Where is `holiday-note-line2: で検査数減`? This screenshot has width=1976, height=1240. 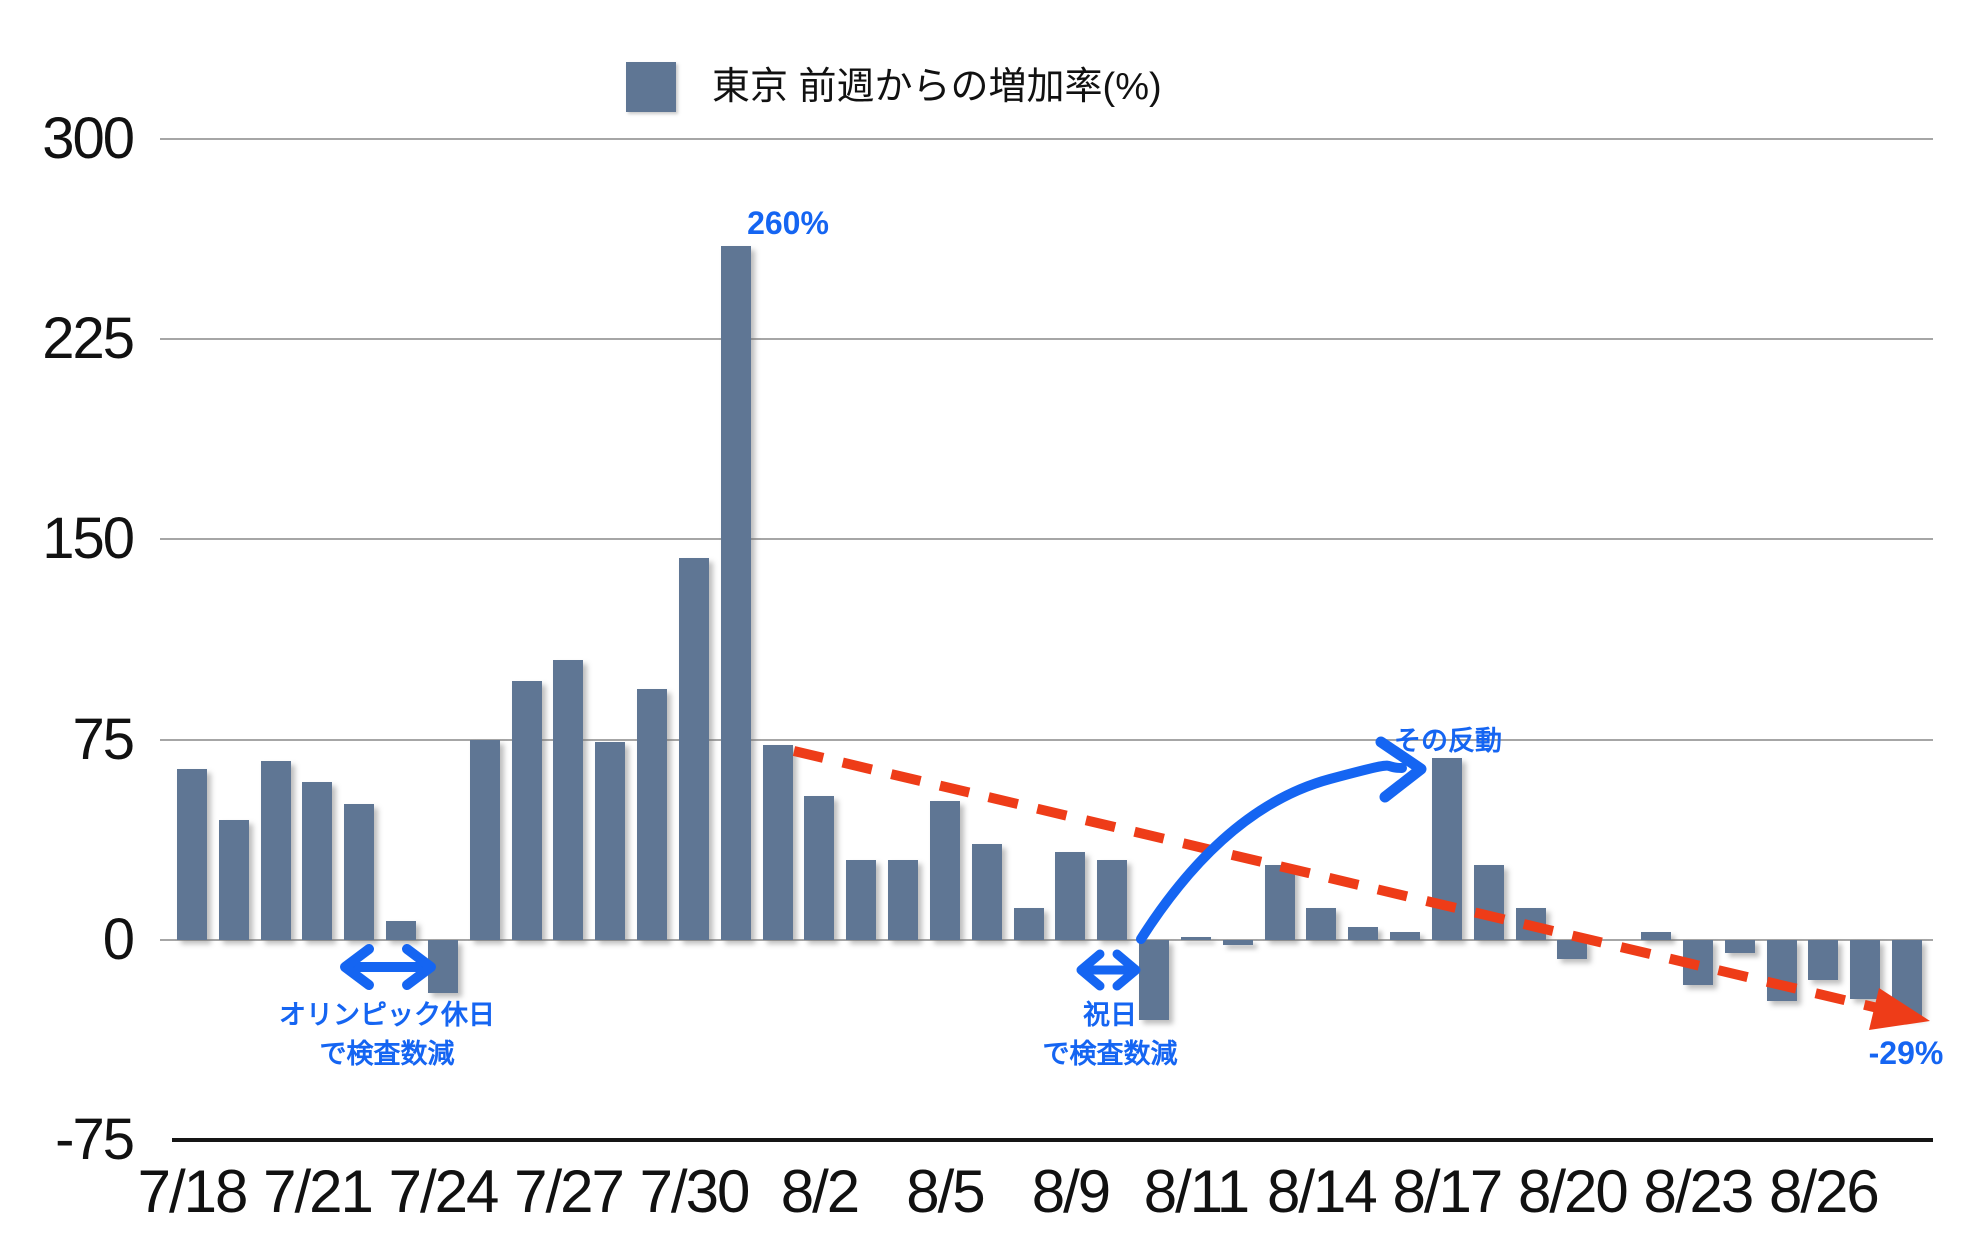 holiday-note-line2: で検査数減 is located at coordinates (1110, 1054).